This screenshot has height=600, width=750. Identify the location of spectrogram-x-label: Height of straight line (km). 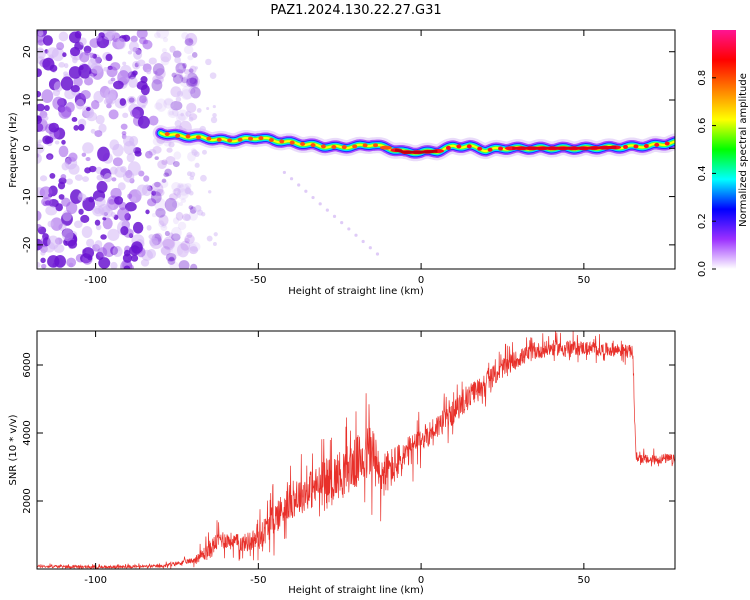
(356, 291).